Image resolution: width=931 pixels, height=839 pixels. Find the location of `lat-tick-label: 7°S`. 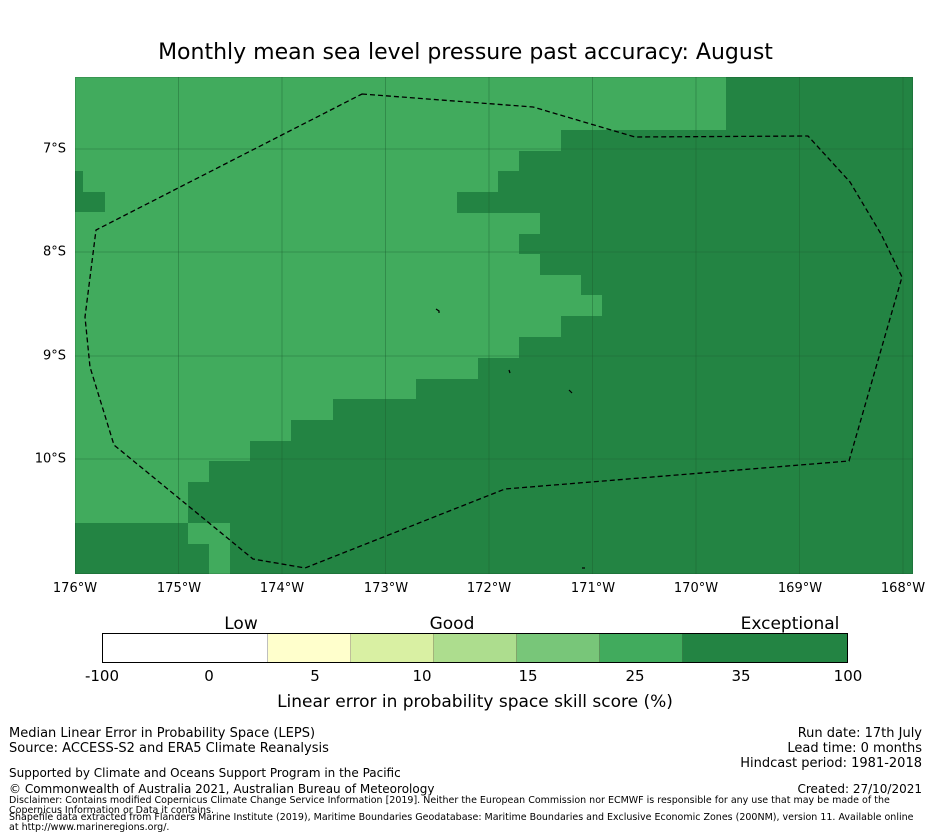

lat-tick-label: 7°S is located at coordinates (54, 149).